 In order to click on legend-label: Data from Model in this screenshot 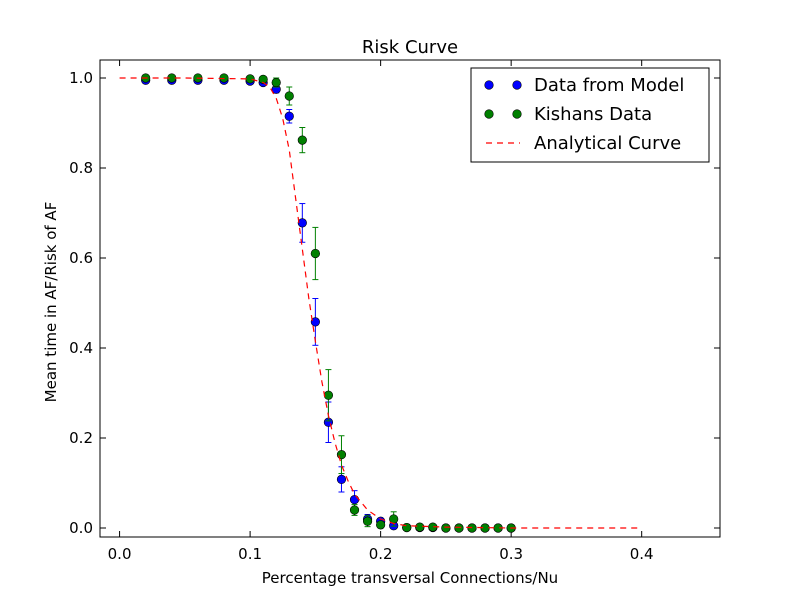, I will do `click(609, 85)`.